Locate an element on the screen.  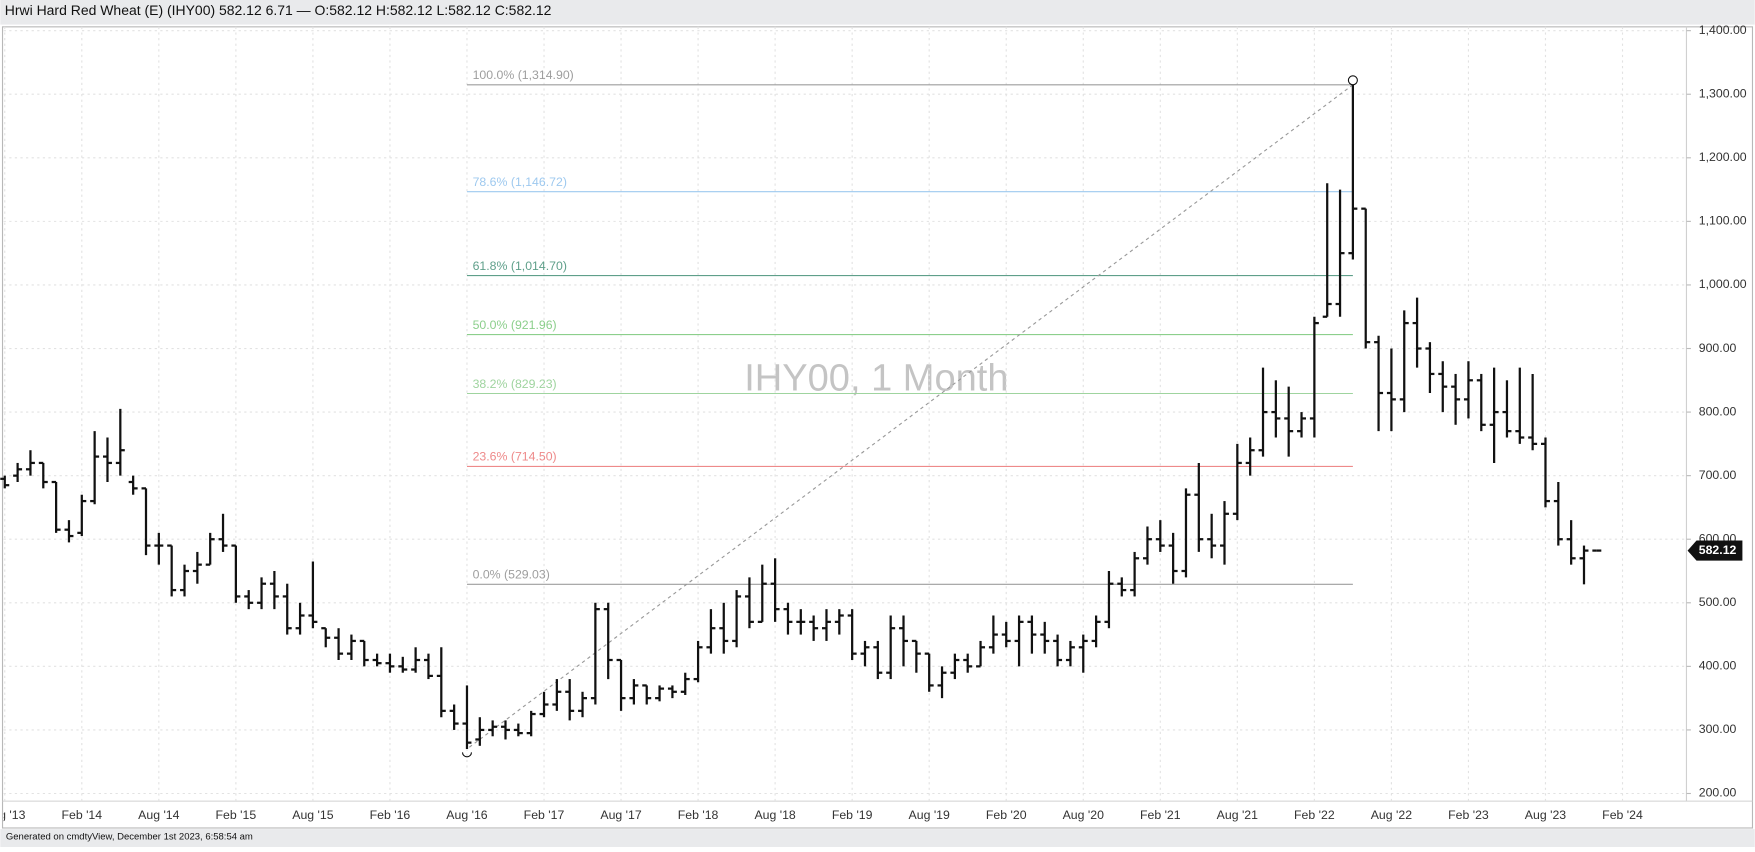
y-tick-label: 500.00 is located at coordinates (1718, 602).